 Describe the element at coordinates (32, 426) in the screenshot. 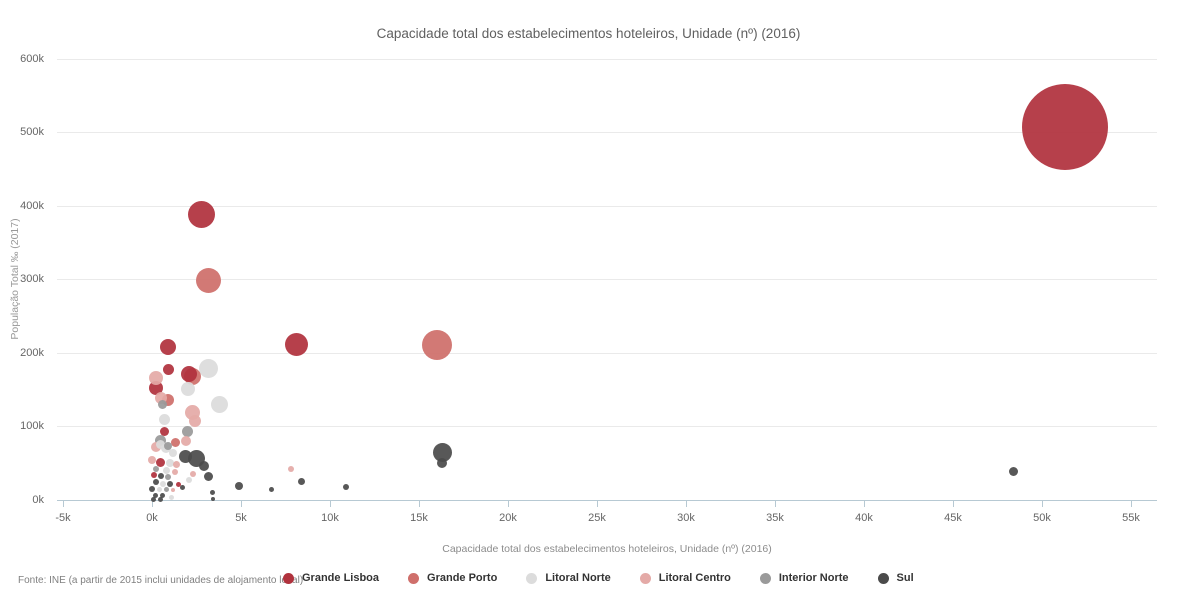

I see `y-tick-label: 100k` at that location.